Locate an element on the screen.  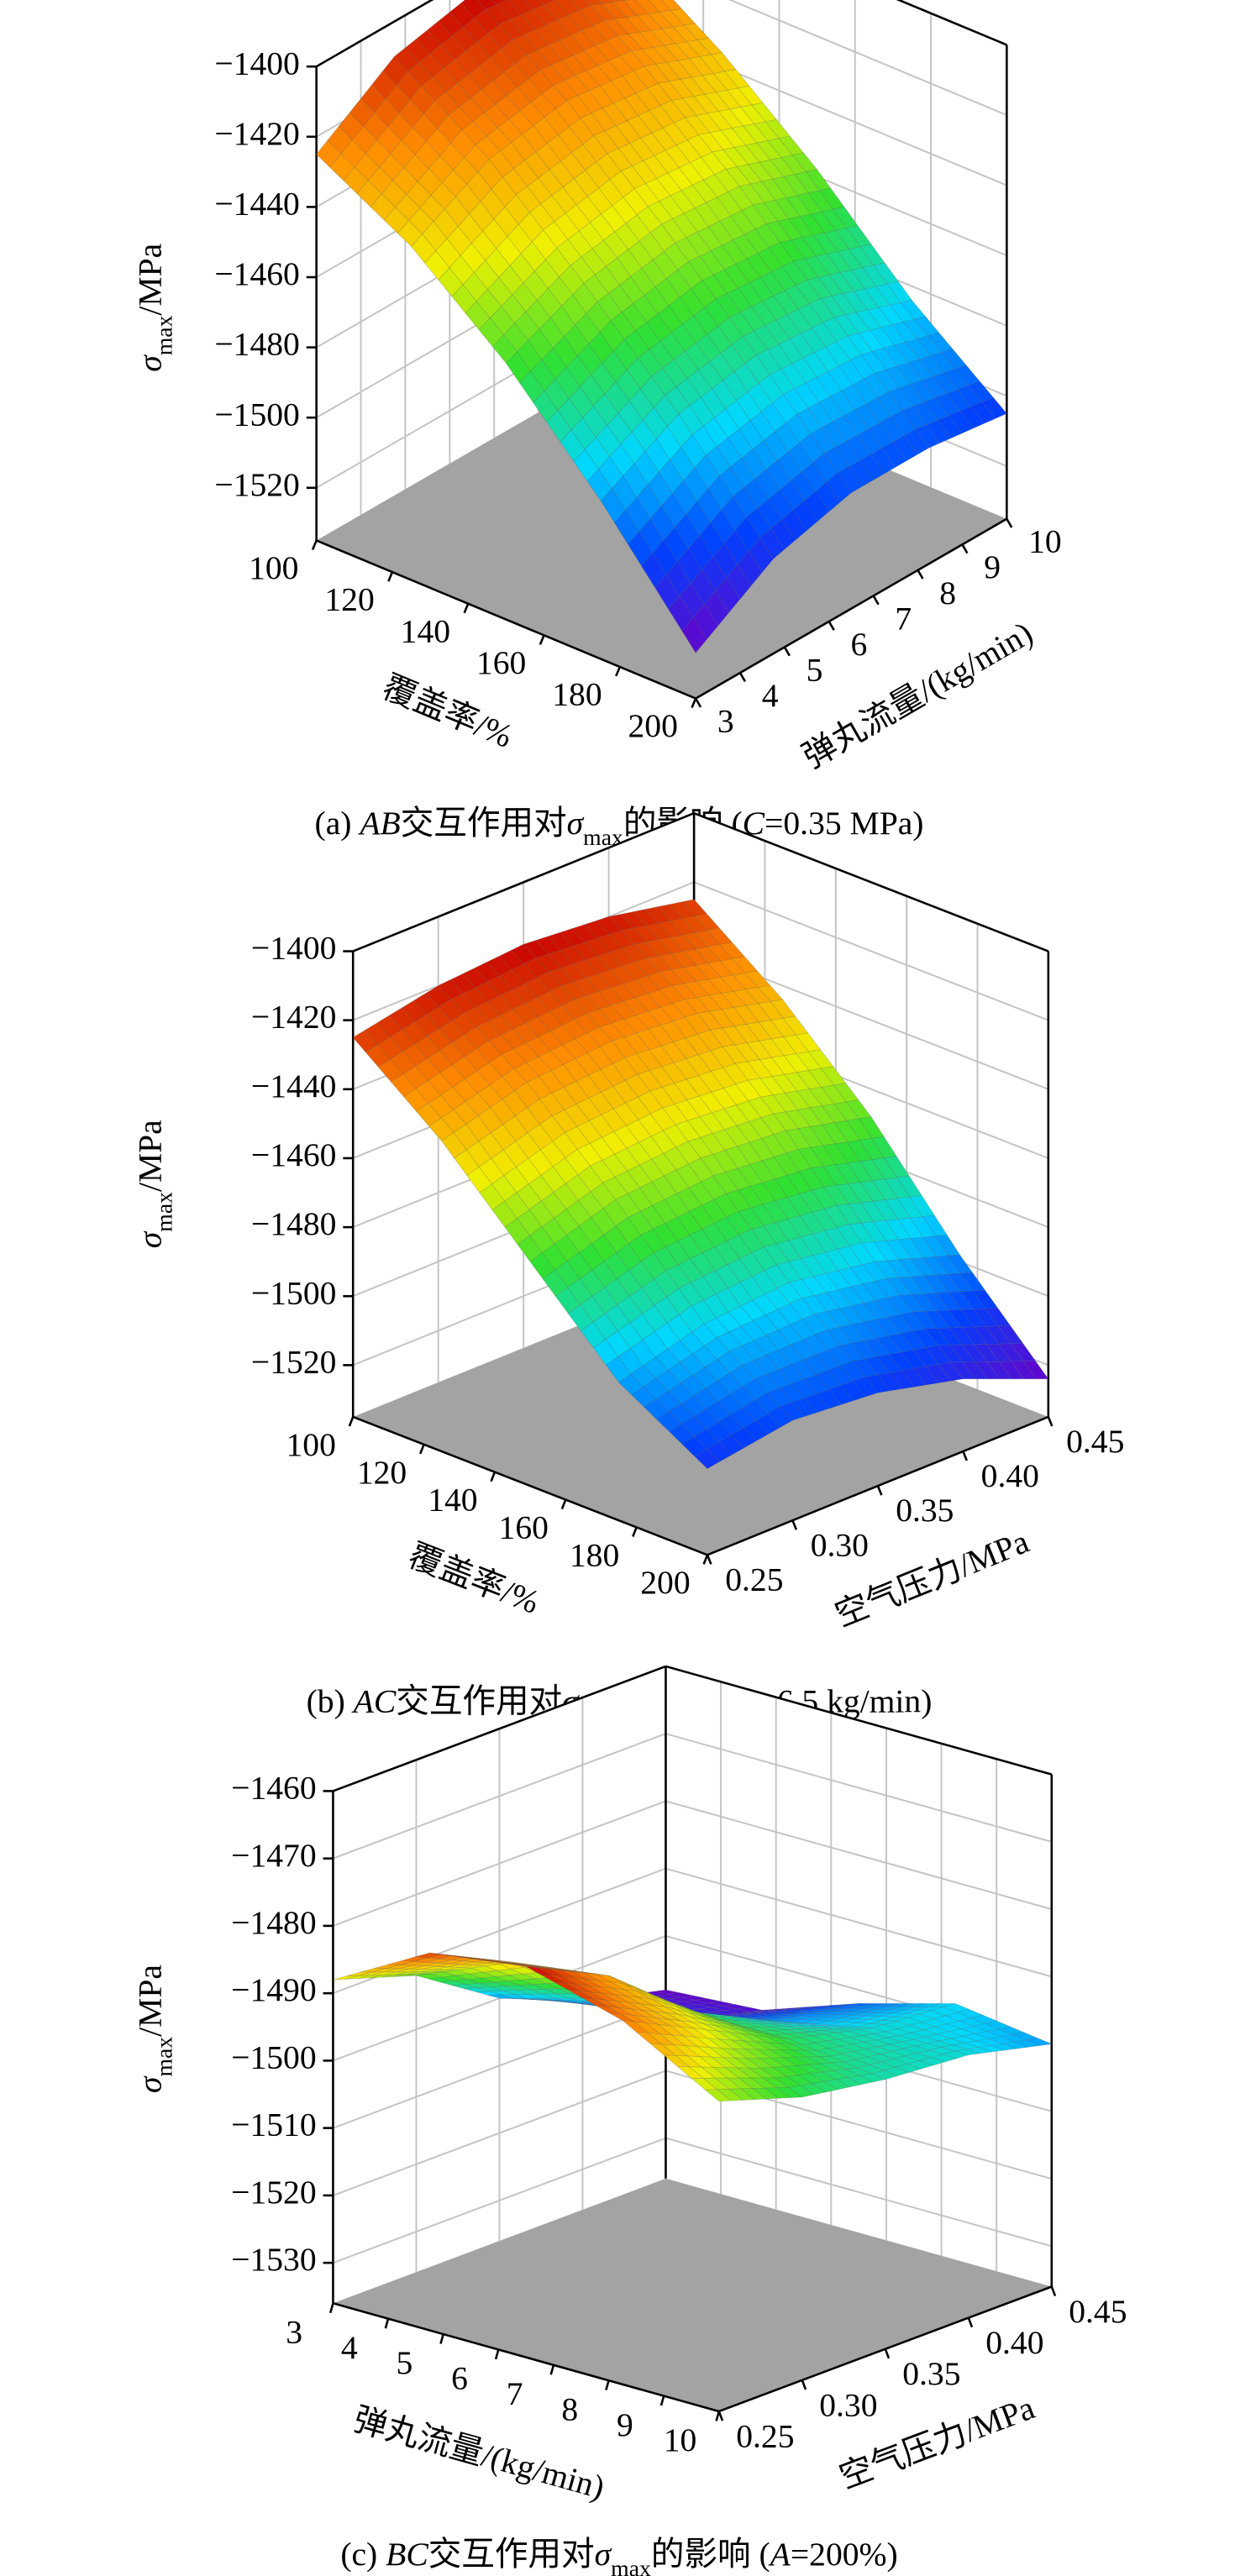
x-tick-label: 120 is located at coordinates (382, 1472).